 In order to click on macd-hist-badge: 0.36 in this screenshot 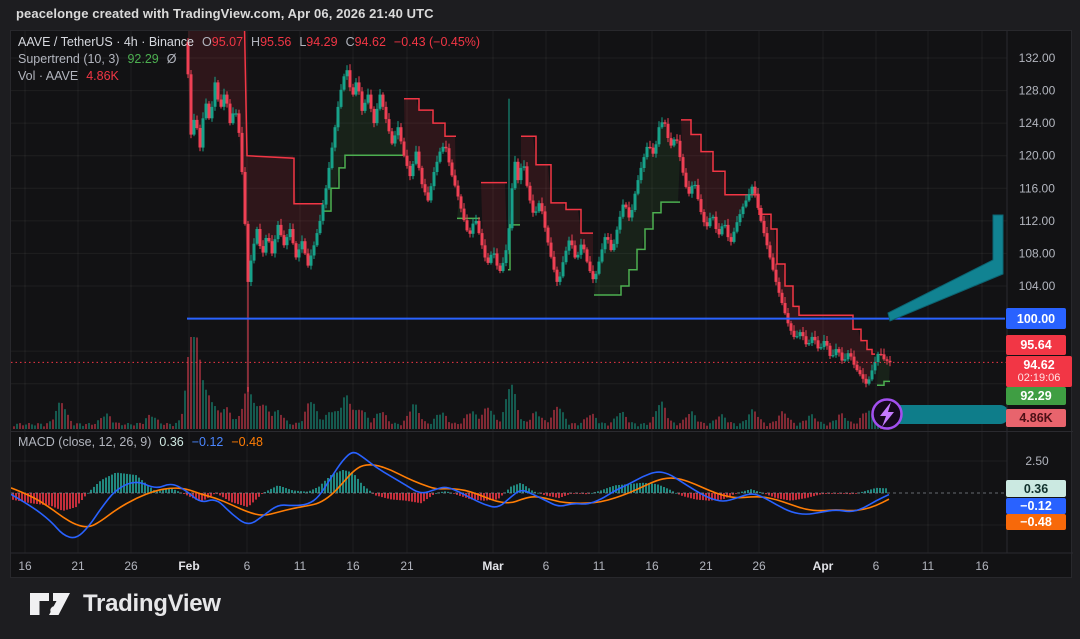, I will do `click(1036, 488)`.